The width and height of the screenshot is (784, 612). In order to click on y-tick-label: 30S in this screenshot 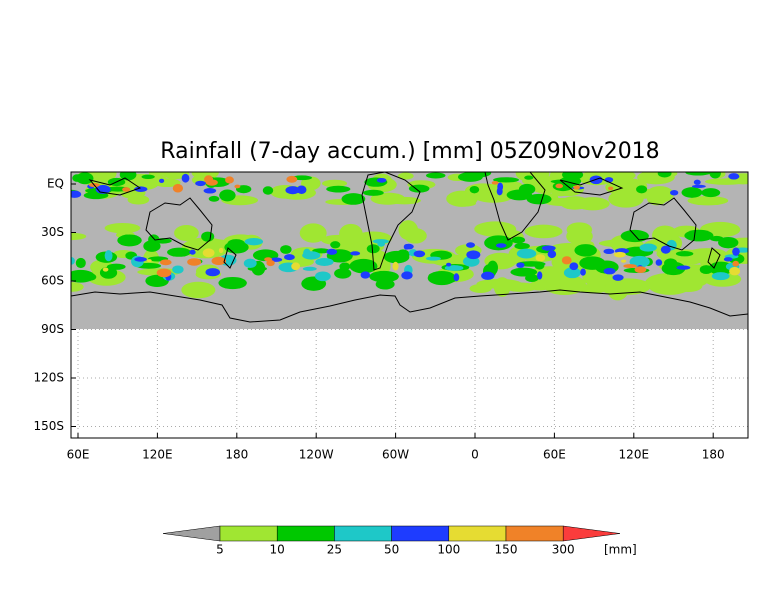, I will do `click(52, 232)`.